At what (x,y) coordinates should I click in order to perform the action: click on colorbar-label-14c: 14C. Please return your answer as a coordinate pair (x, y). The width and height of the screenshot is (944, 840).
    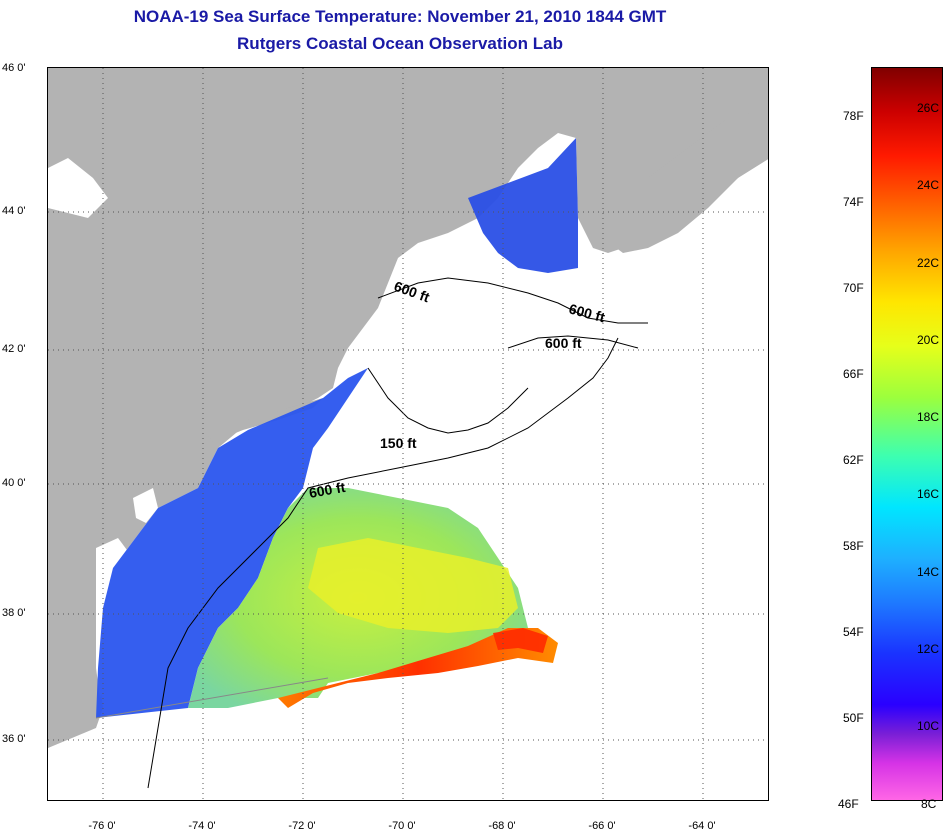
    Looking at the image, I should click on (928, 572).